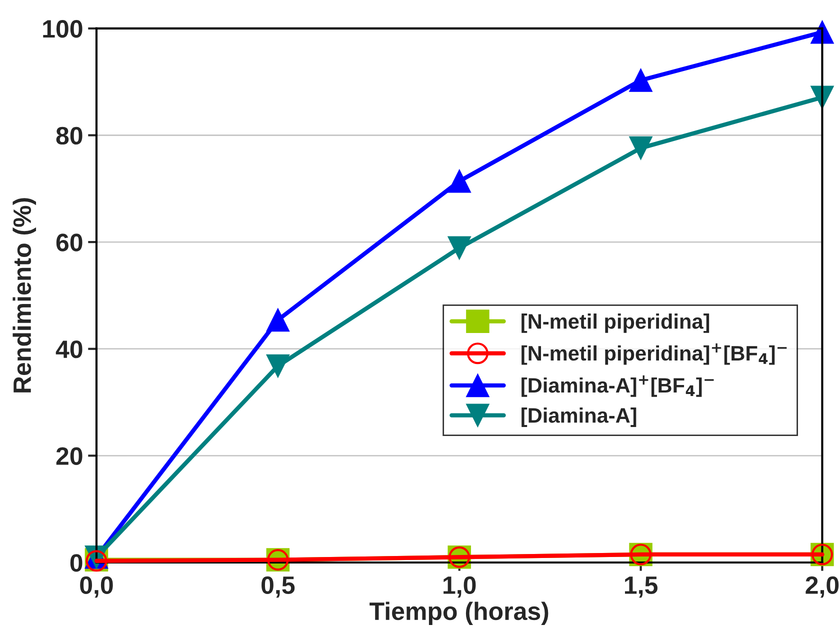 Image resolution: width=839 pixels, height=632 pixels. I want to click on y-tick-label: 40, so click(69, 349).